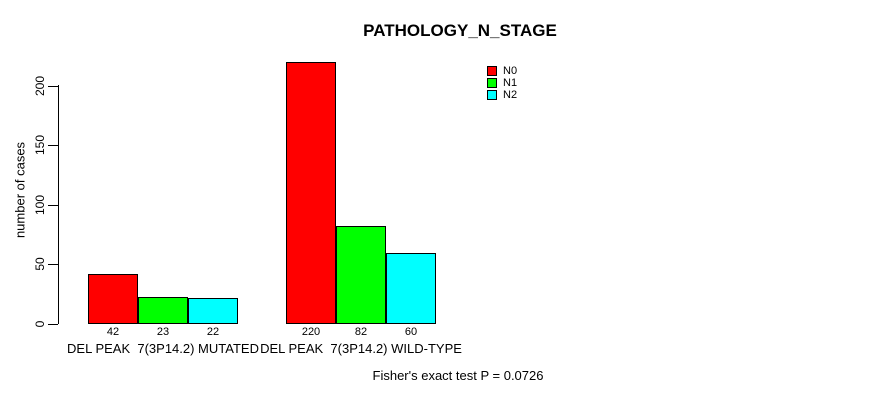 This screenshot has height=400, width=890. What do you see at coordinates (411, 332) in the screenshot?
I see `bar-value-label-n2-wild-type: 60` at bounding box center [411, 332].